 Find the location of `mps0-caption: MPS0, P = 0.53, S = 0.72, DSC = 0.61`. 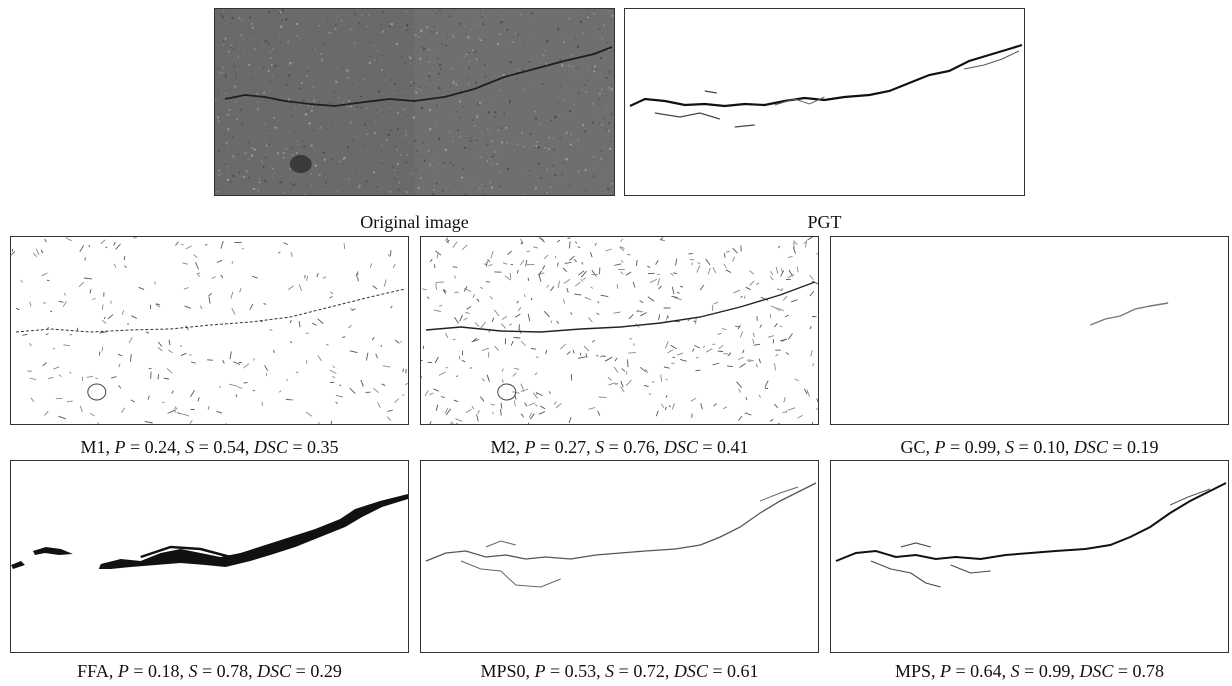

mps0-caption: MPS0, P = 0.53, S = 0.72, DSC = 0.61 is located at coordinates (619, 671).